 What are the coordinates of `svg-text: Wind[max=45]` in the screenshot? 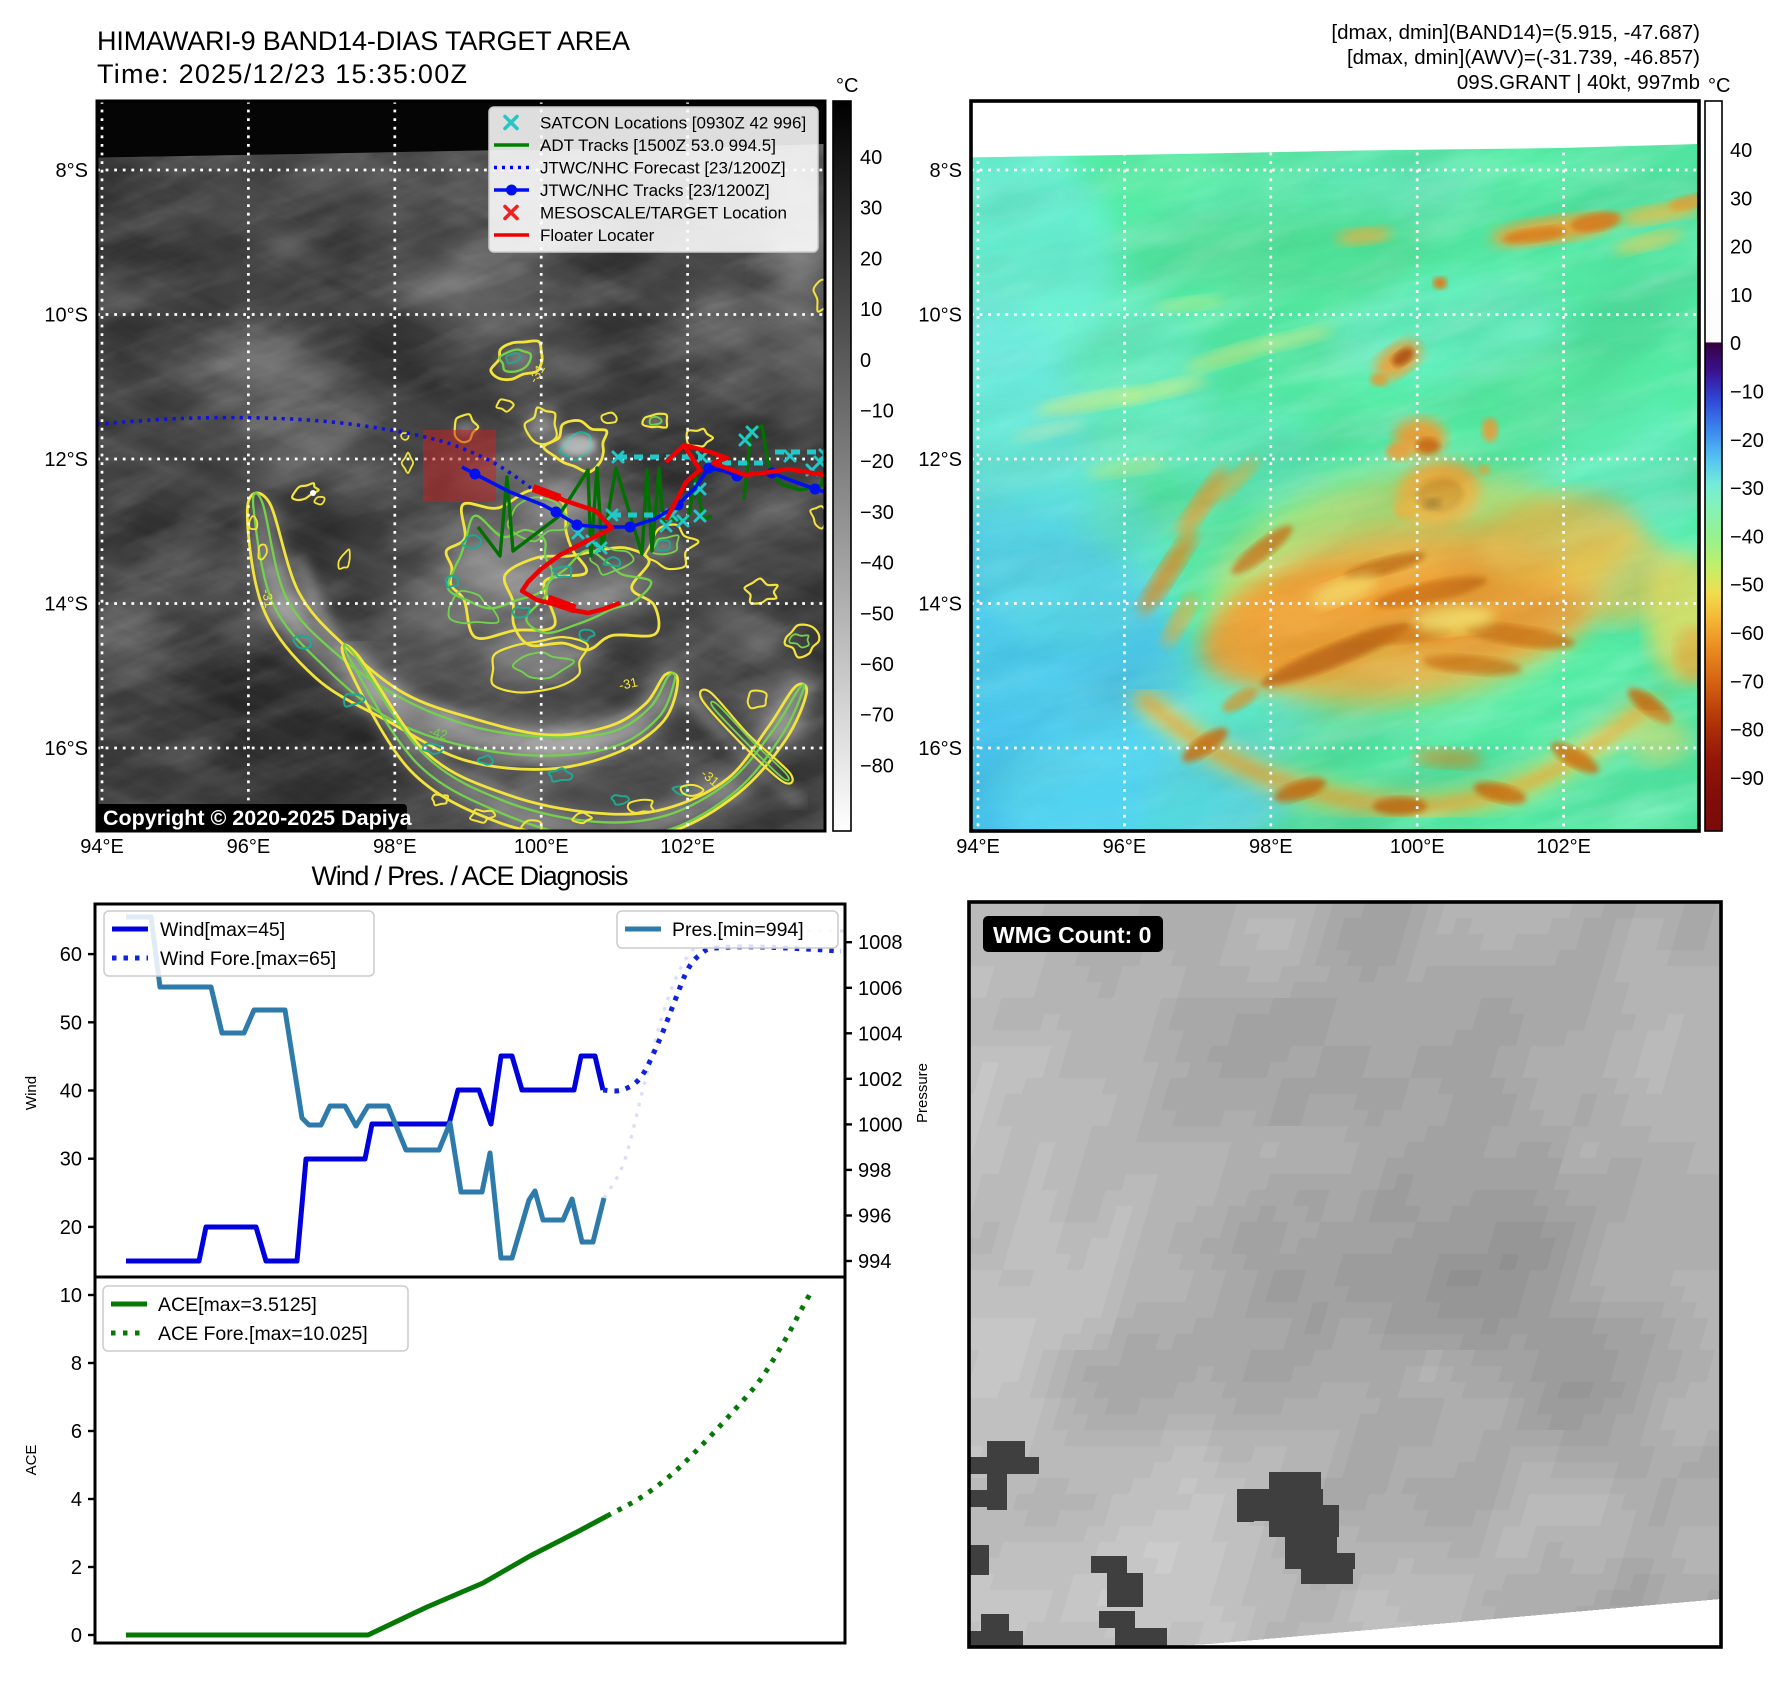 It's located at (222, 930).